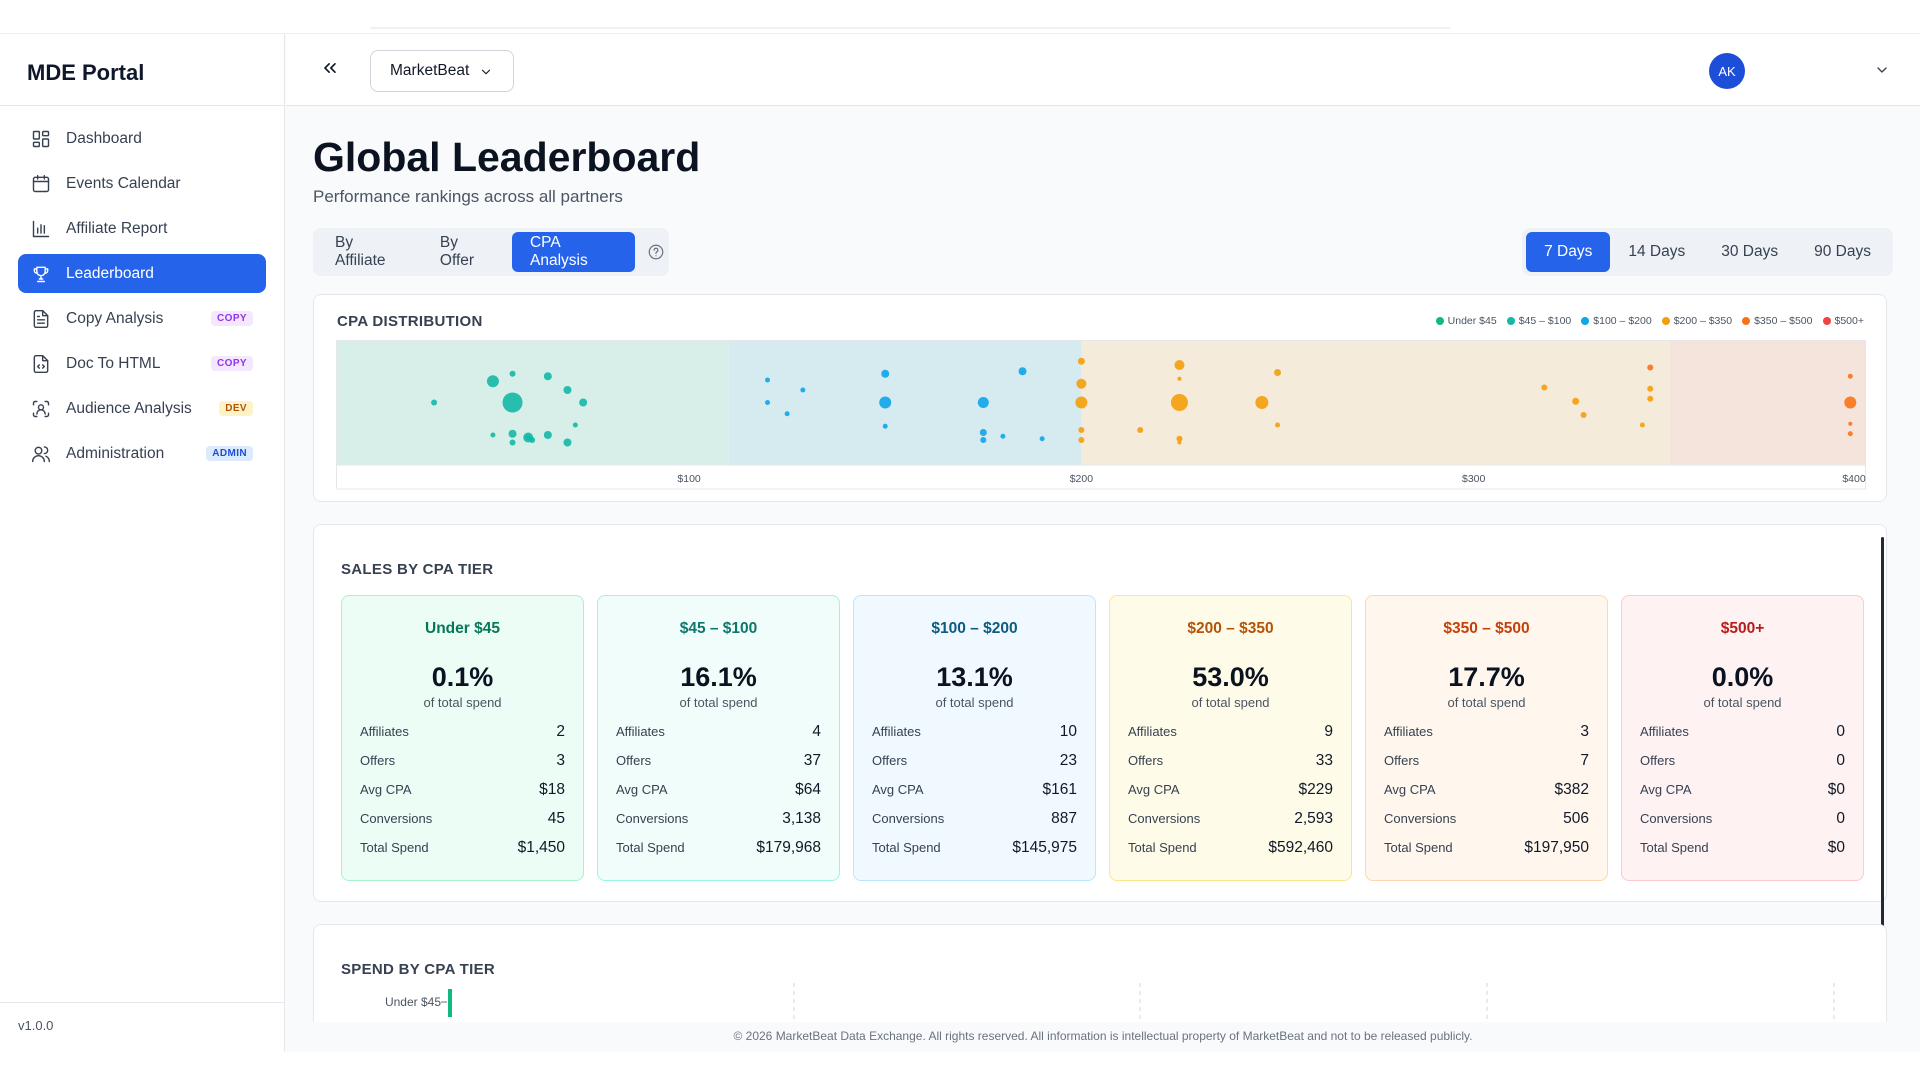 The image size is (1920, 1080). Describe the element at coordinates (1742, 677) in the screenshot. I see `tier-percent: 0.0%` at that location.